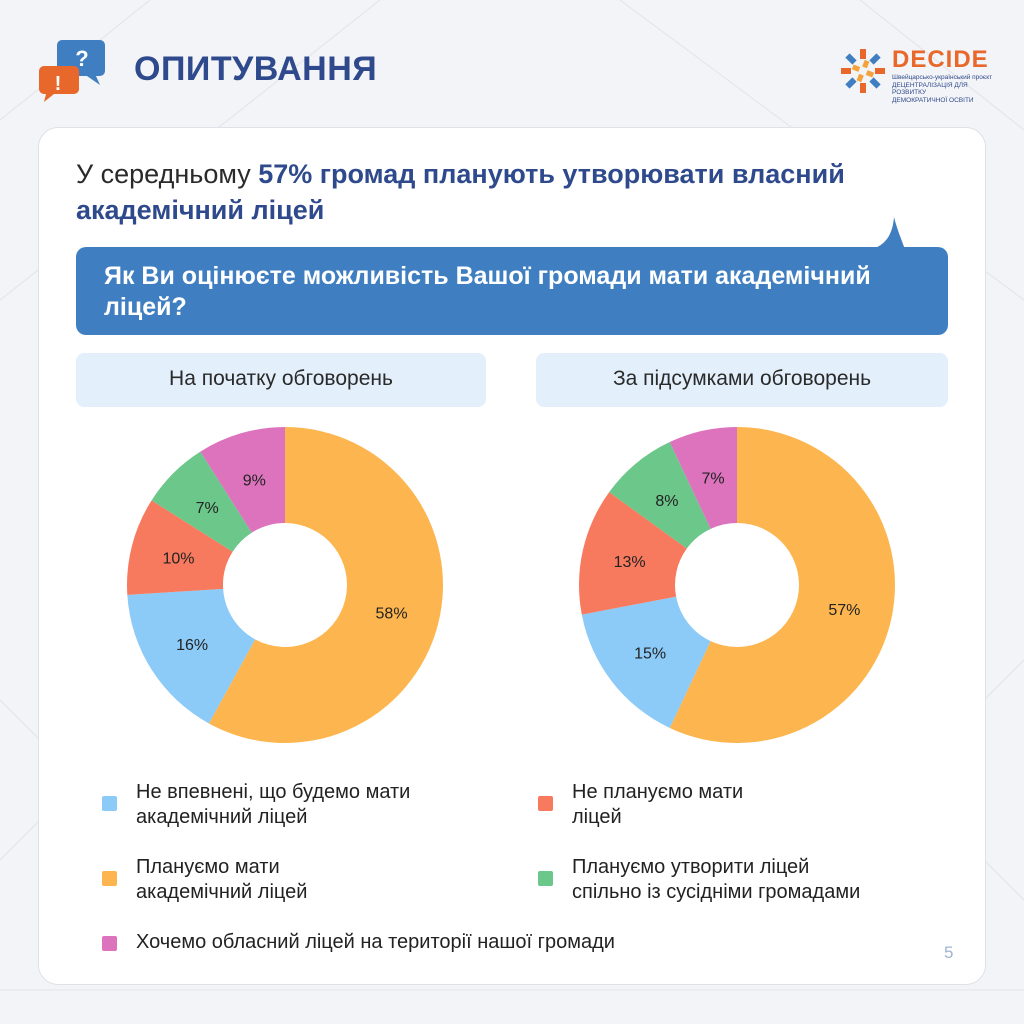 The height and width of the screenshot is (1024, 1024). Describe the element at coordinates (256, 69) in the screenshot. I see `page-title: ОПИТУВАННЯ` at that location.